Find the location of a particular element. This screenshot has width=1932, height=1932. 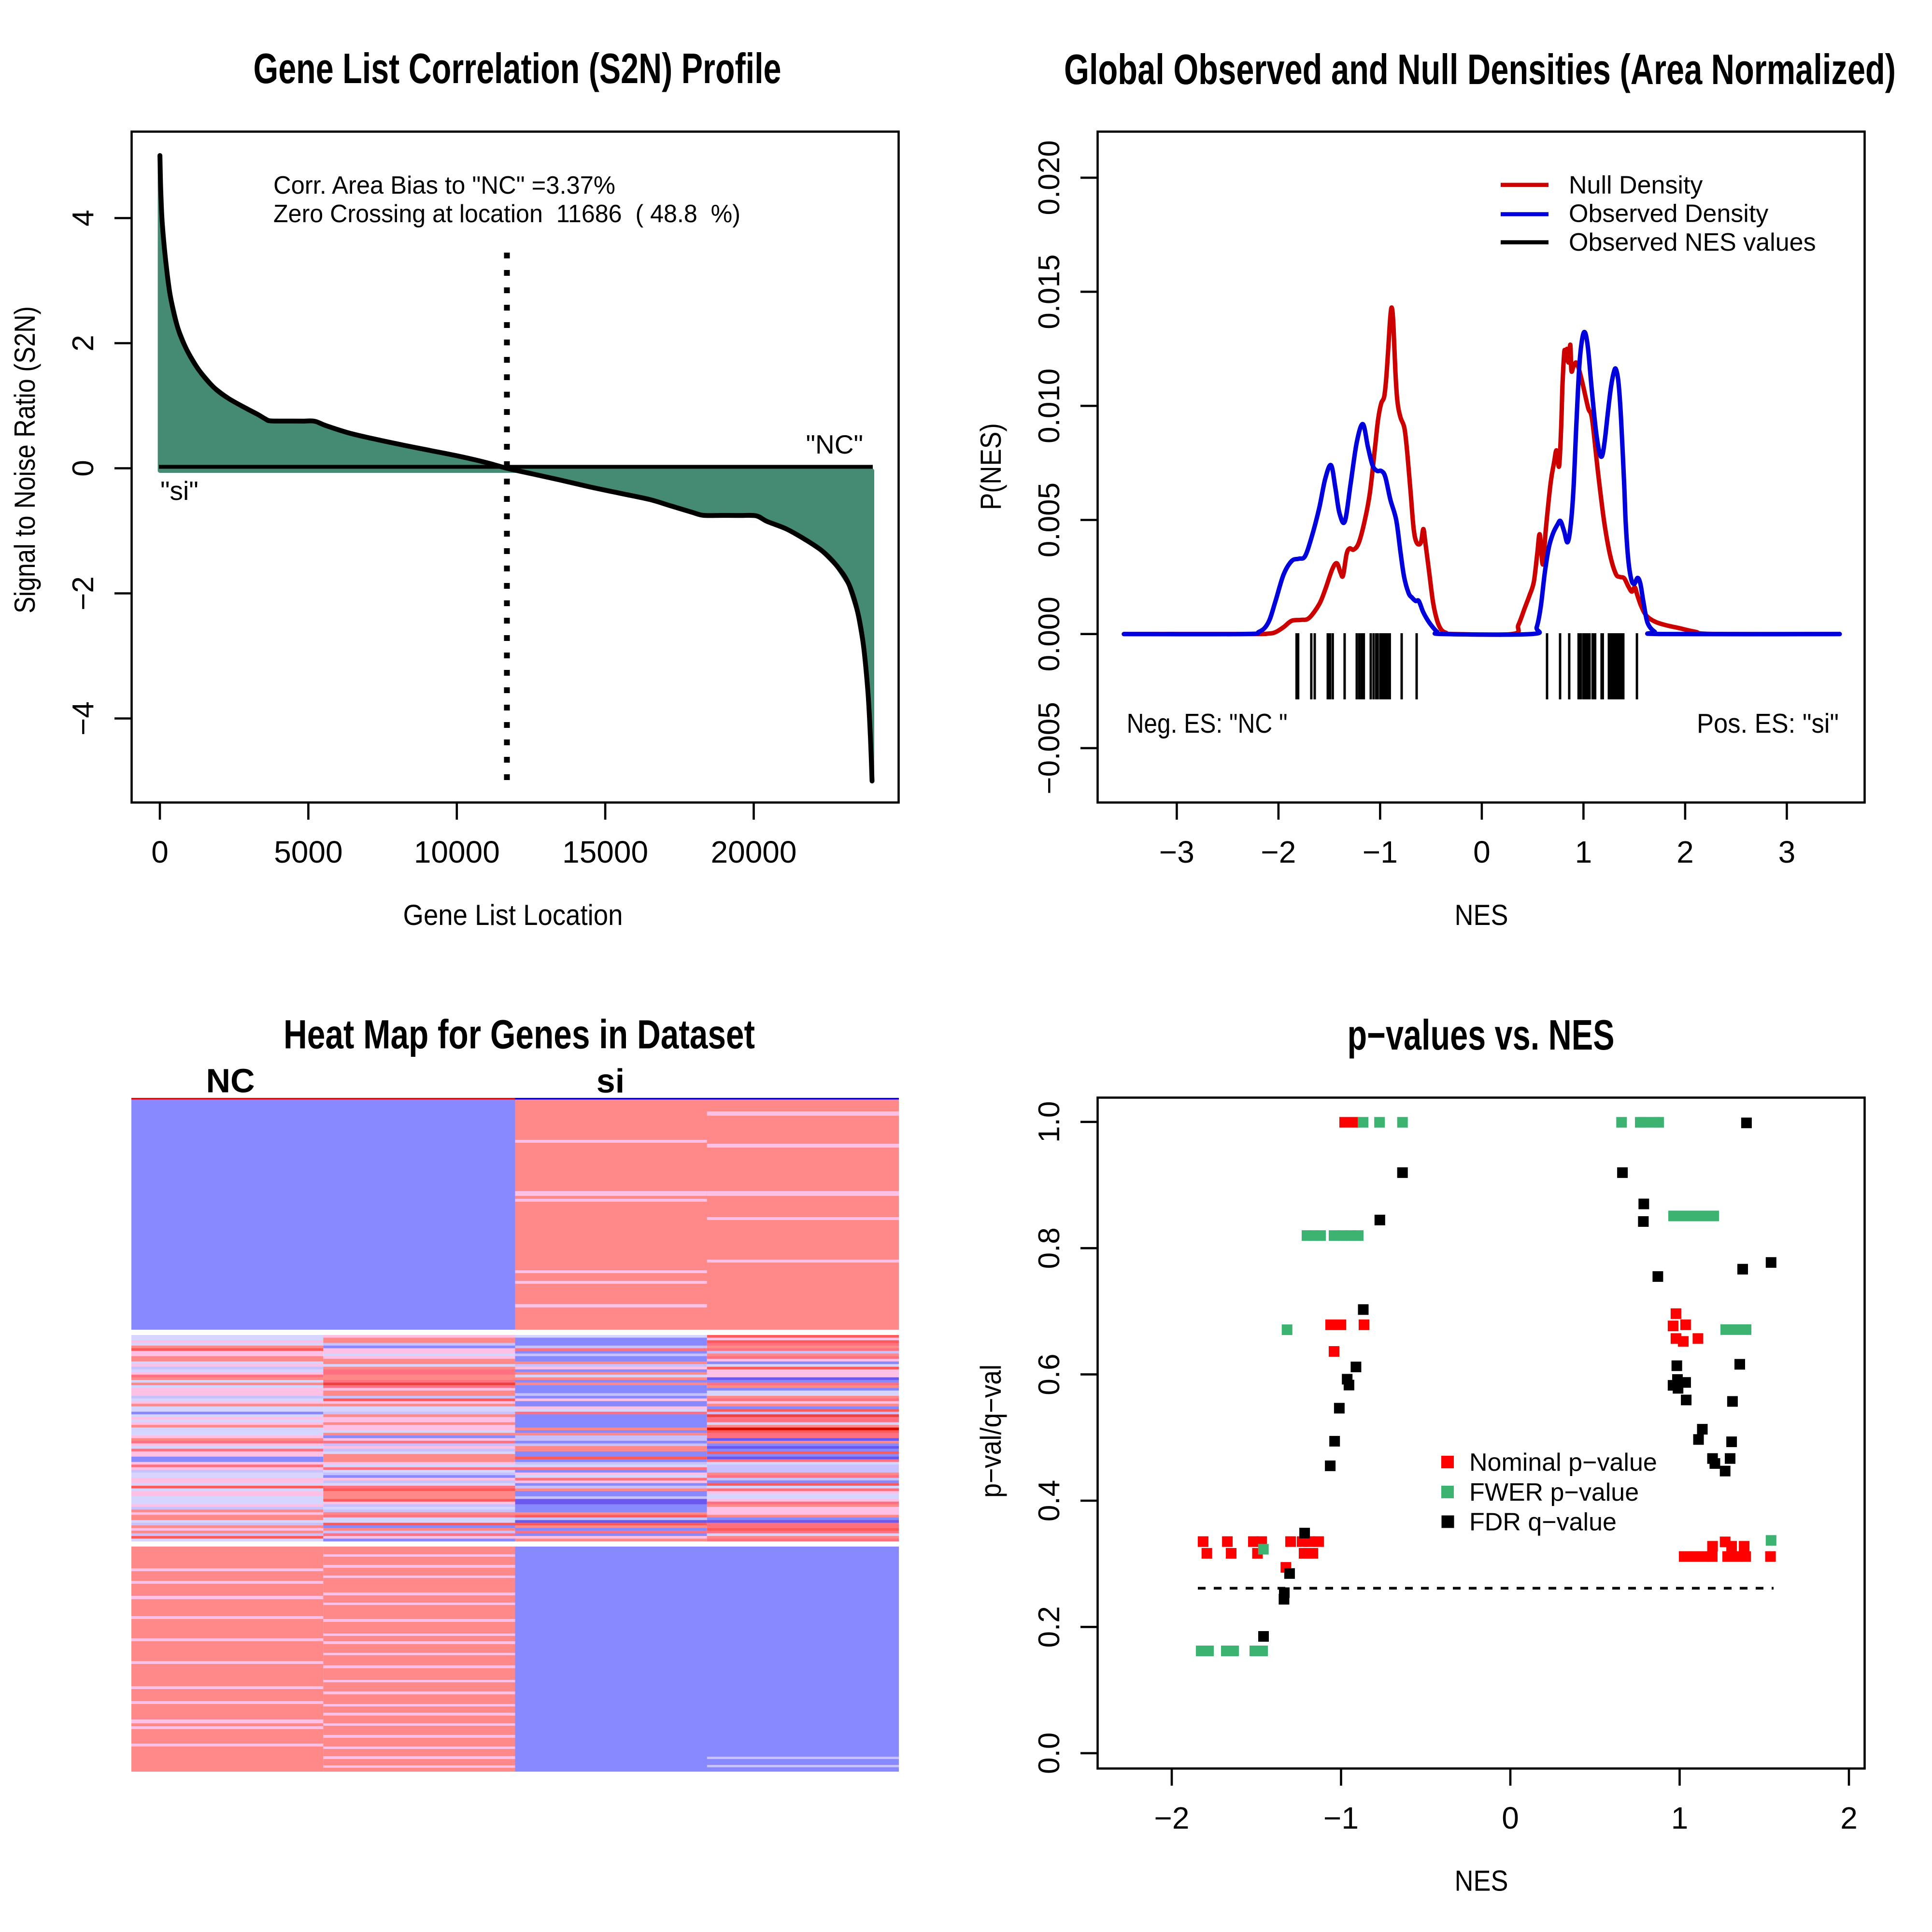

svg-text: 20000 is located at coordinates (754, 852).